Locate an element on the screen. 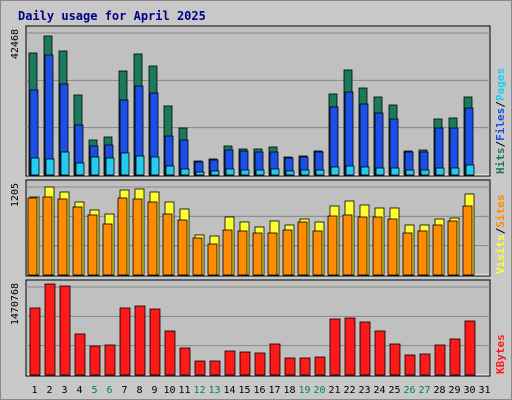 The width and height of the screenshot is (512, 400). chart-title: Daily usage for April 2025 is located at coordinates (112, 16).